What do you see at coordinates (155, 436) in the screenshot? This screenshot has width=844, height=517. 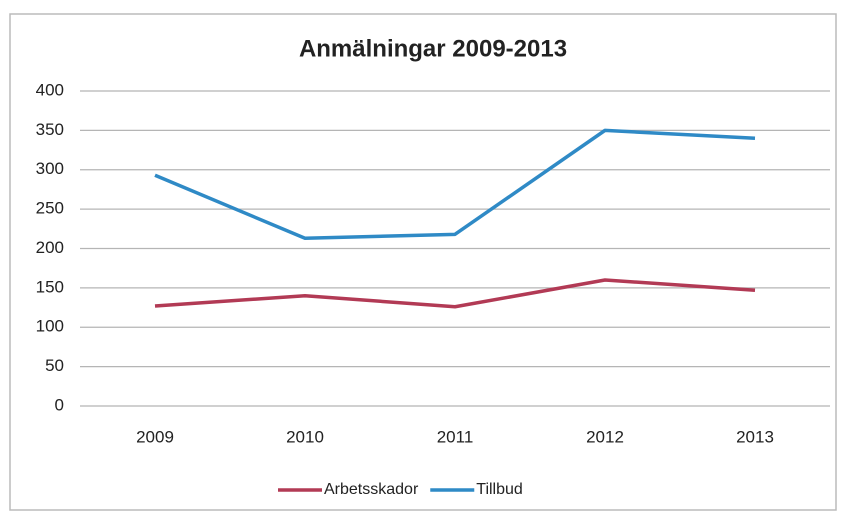 I see `x-tick-label: 2009` at bounding box center [155, 436].